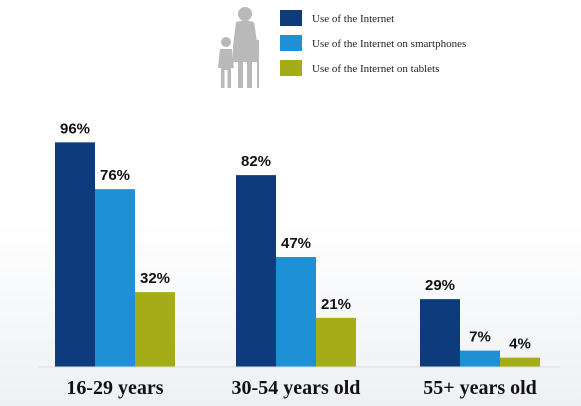 The image size is (581, 406). I want to click on bar-value-label: 4%, so click(520, 344).